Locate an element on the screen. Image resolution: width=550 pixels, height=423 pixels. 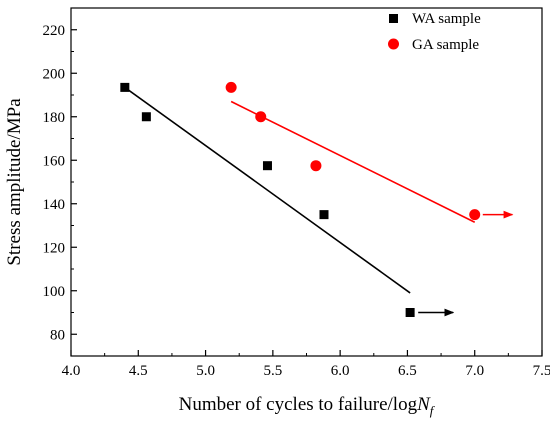
legend: WA sample GA sample is located at coordinates (434, 32).